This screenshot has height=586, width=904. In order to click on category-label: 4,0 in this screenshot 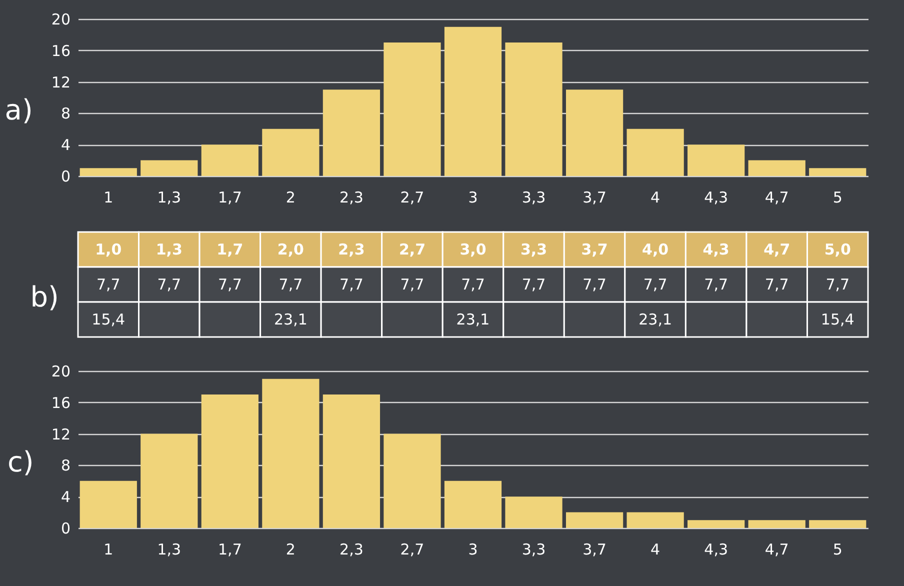, I will do `click(655, 249)`.